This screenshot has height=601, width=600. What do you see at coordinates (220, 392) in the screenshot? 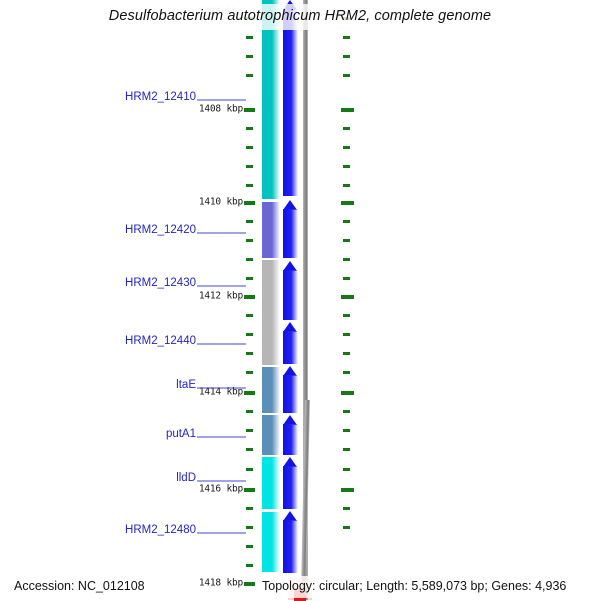
I see `ruler-position-label: 1414 kbp` at bounding box center [220, 392].